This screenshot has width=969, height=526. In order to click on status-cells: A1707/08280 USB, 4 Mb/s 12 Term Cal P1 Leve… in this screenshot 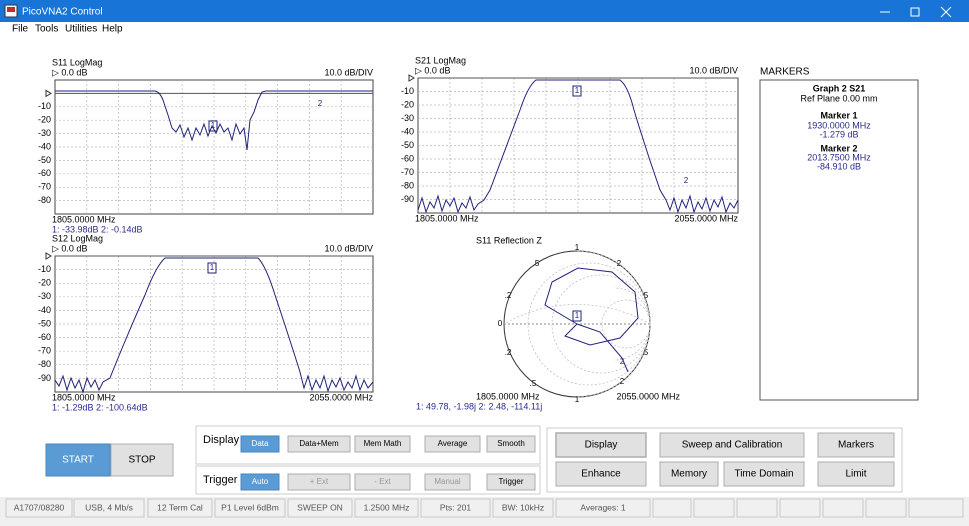, I will do `click(484, 508)`.